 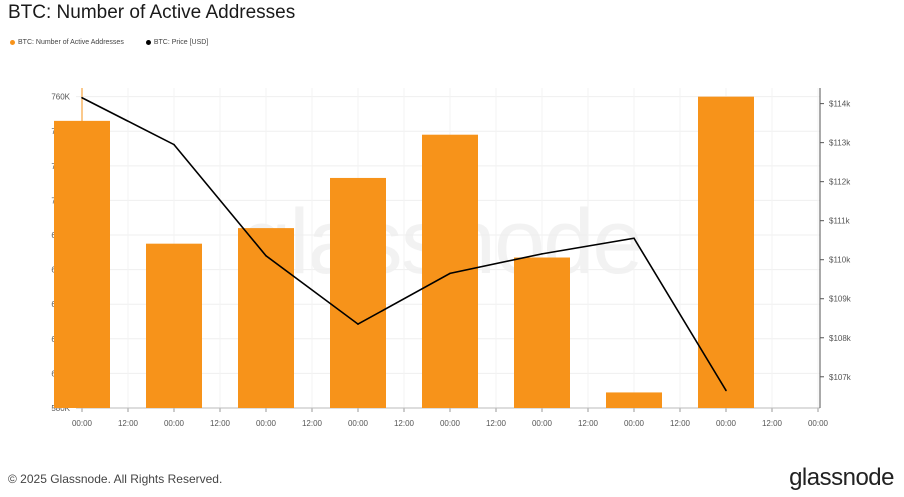 I want to click on y-right-tick-label: $112k, so click(x=840, y=182).